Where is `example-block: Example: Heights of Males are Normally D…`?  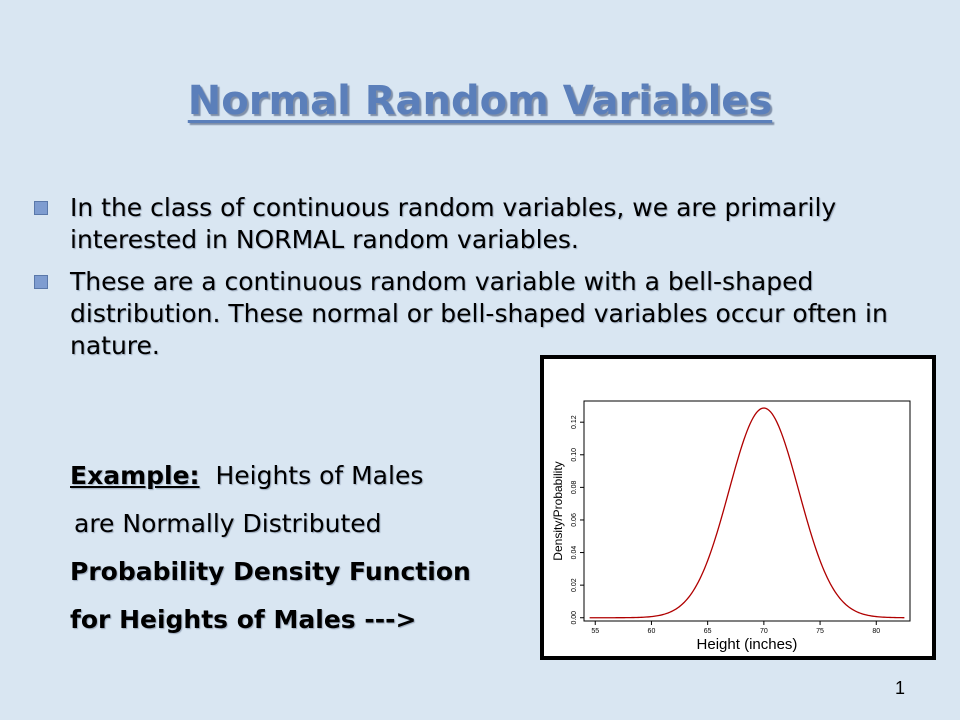
example-block: Example: Heights of Males are Normally D… is located at coordinates (270, 548).